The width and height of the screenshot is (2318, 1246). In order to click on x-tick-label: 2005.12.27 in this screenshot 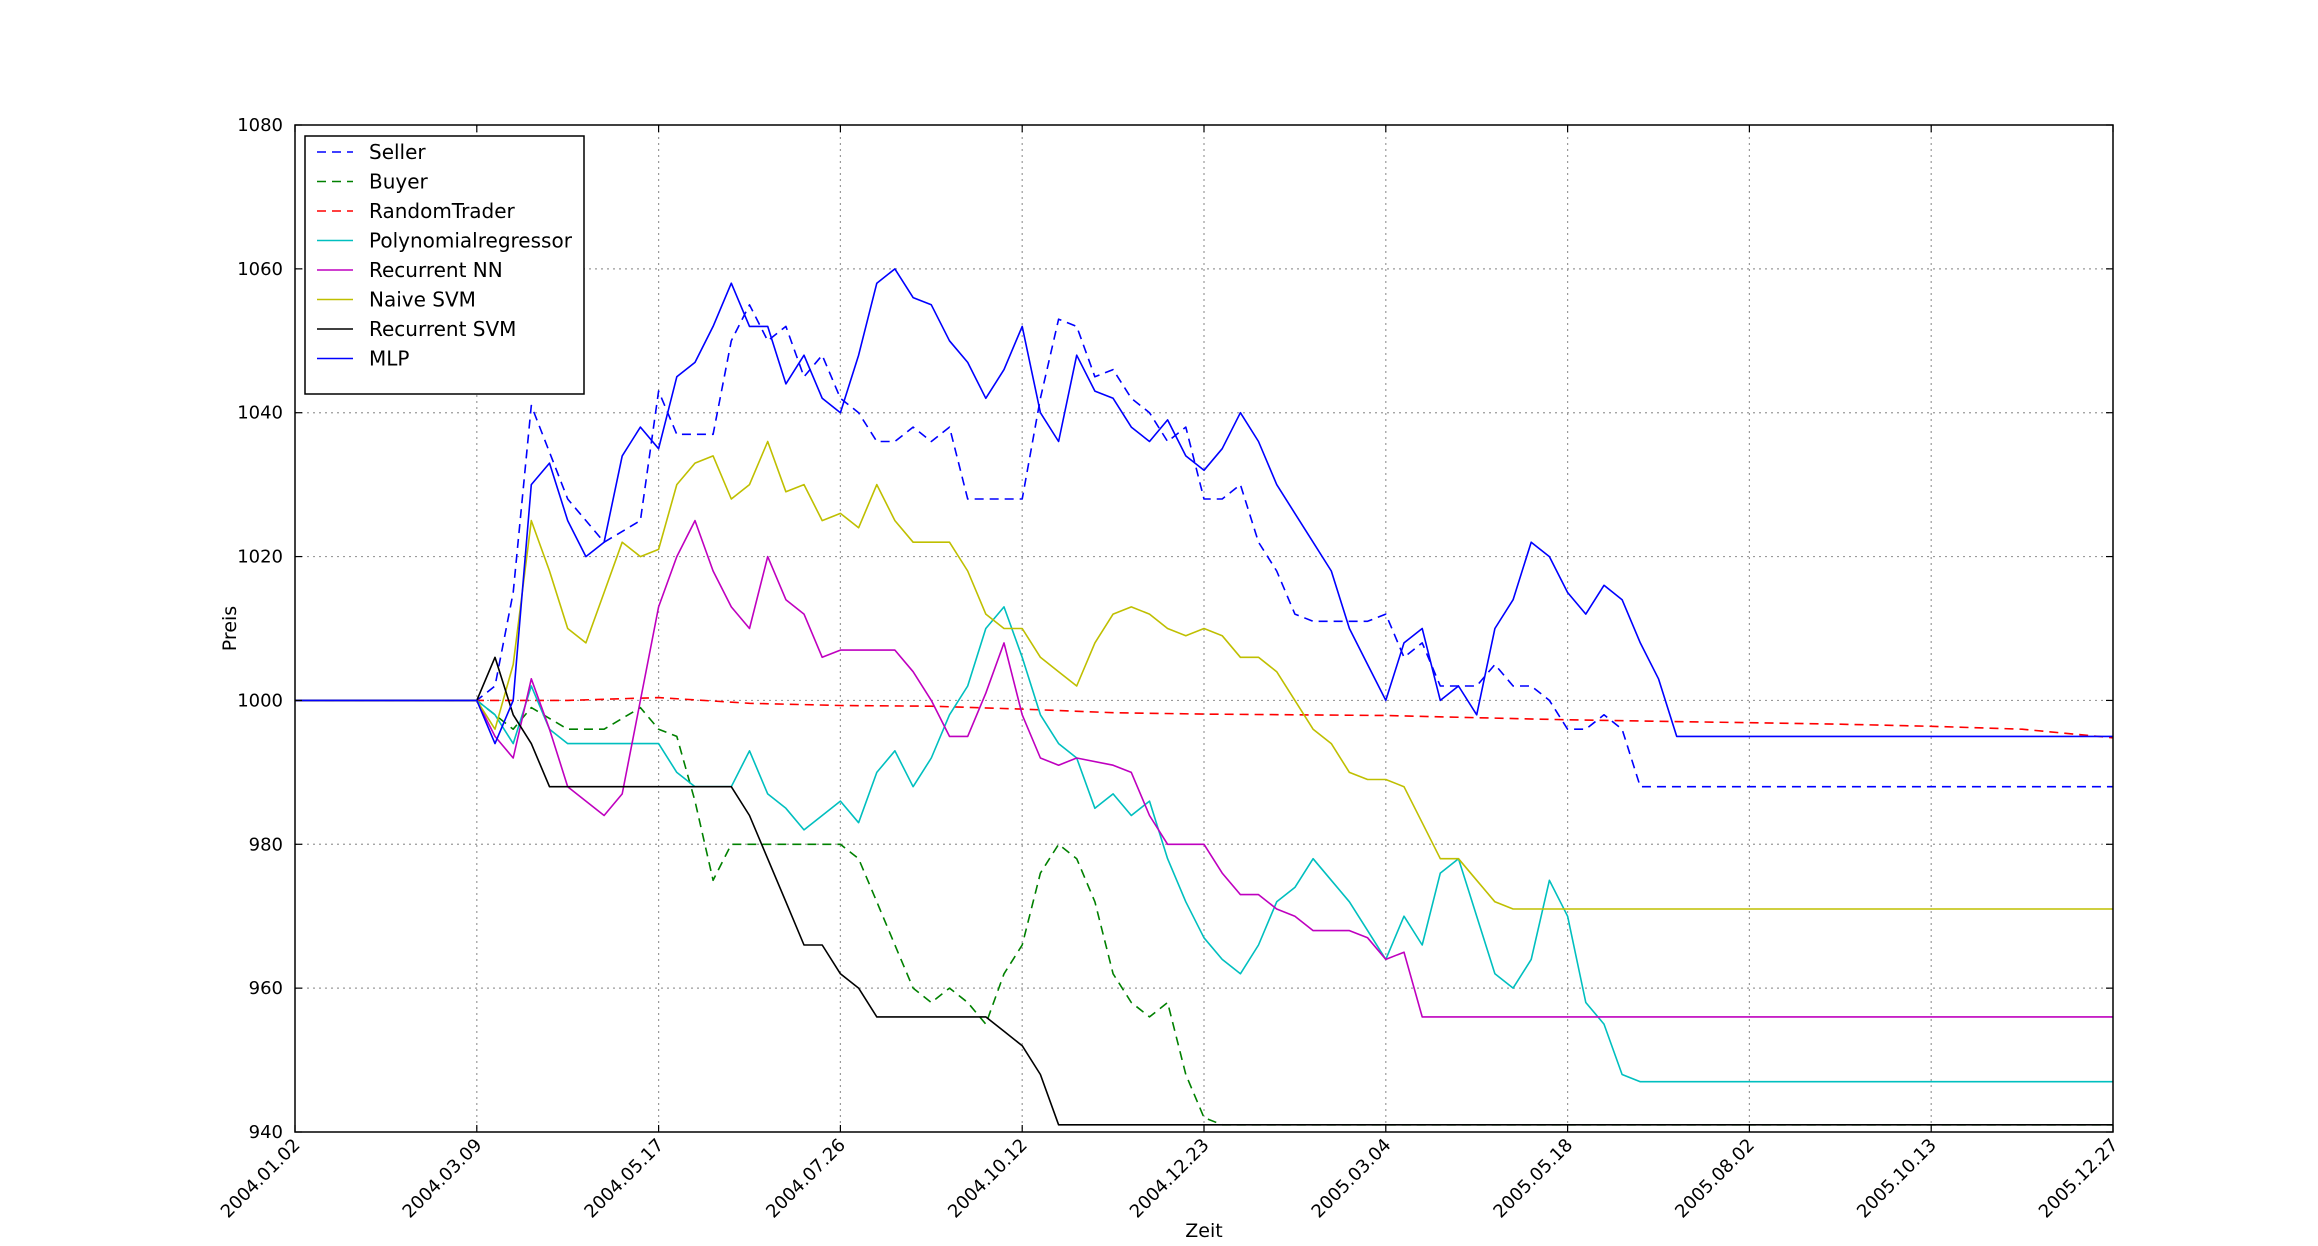, I will do `click(2079, 1179)`.